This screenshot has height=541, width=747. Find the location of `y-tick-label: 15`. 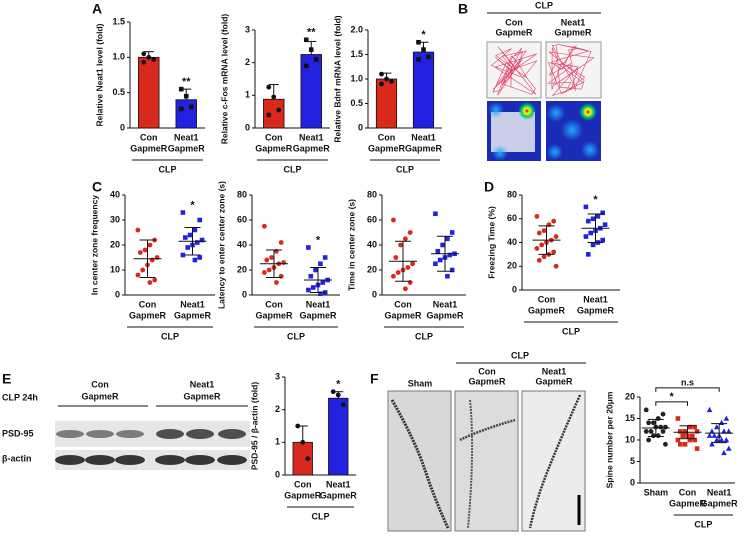

y-tick-label: 15 is located at coordinates (630, 418).